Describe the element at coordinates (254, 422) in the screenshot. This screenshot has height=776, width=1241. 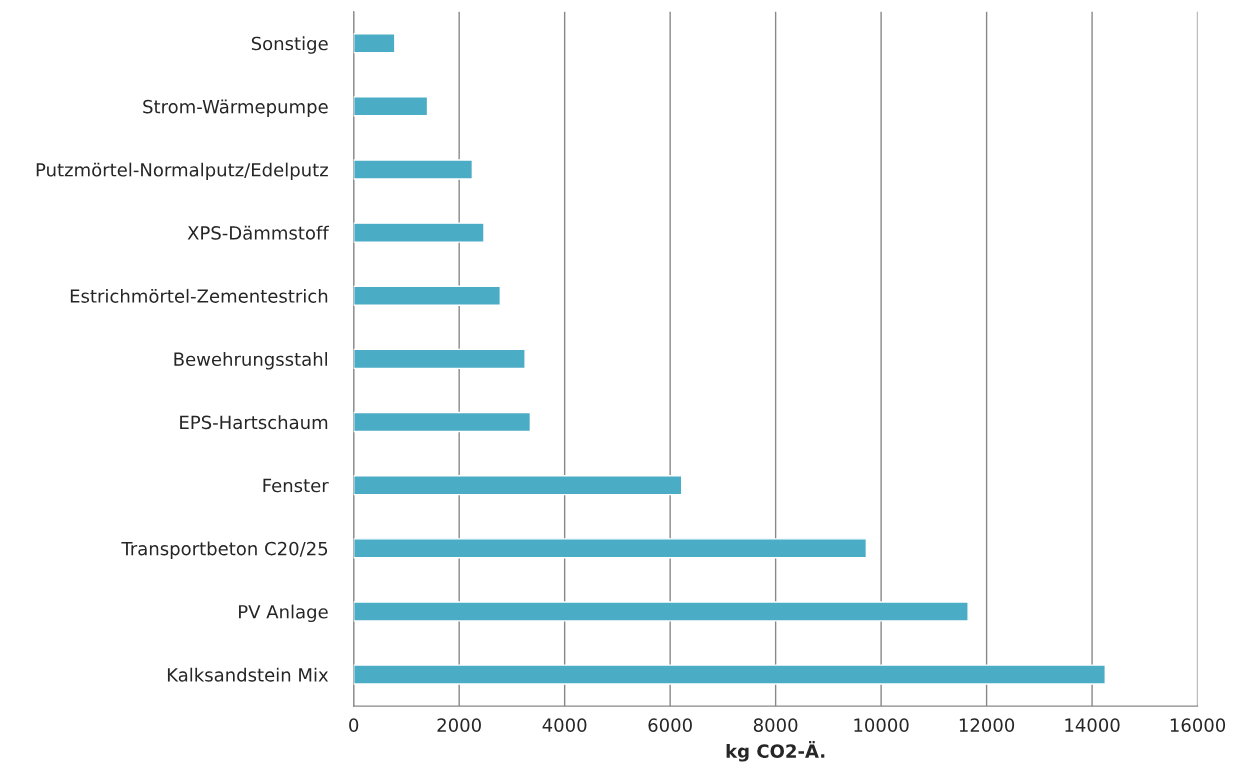
I see `y-tick-label: EPS-Hartschaum` at that location.